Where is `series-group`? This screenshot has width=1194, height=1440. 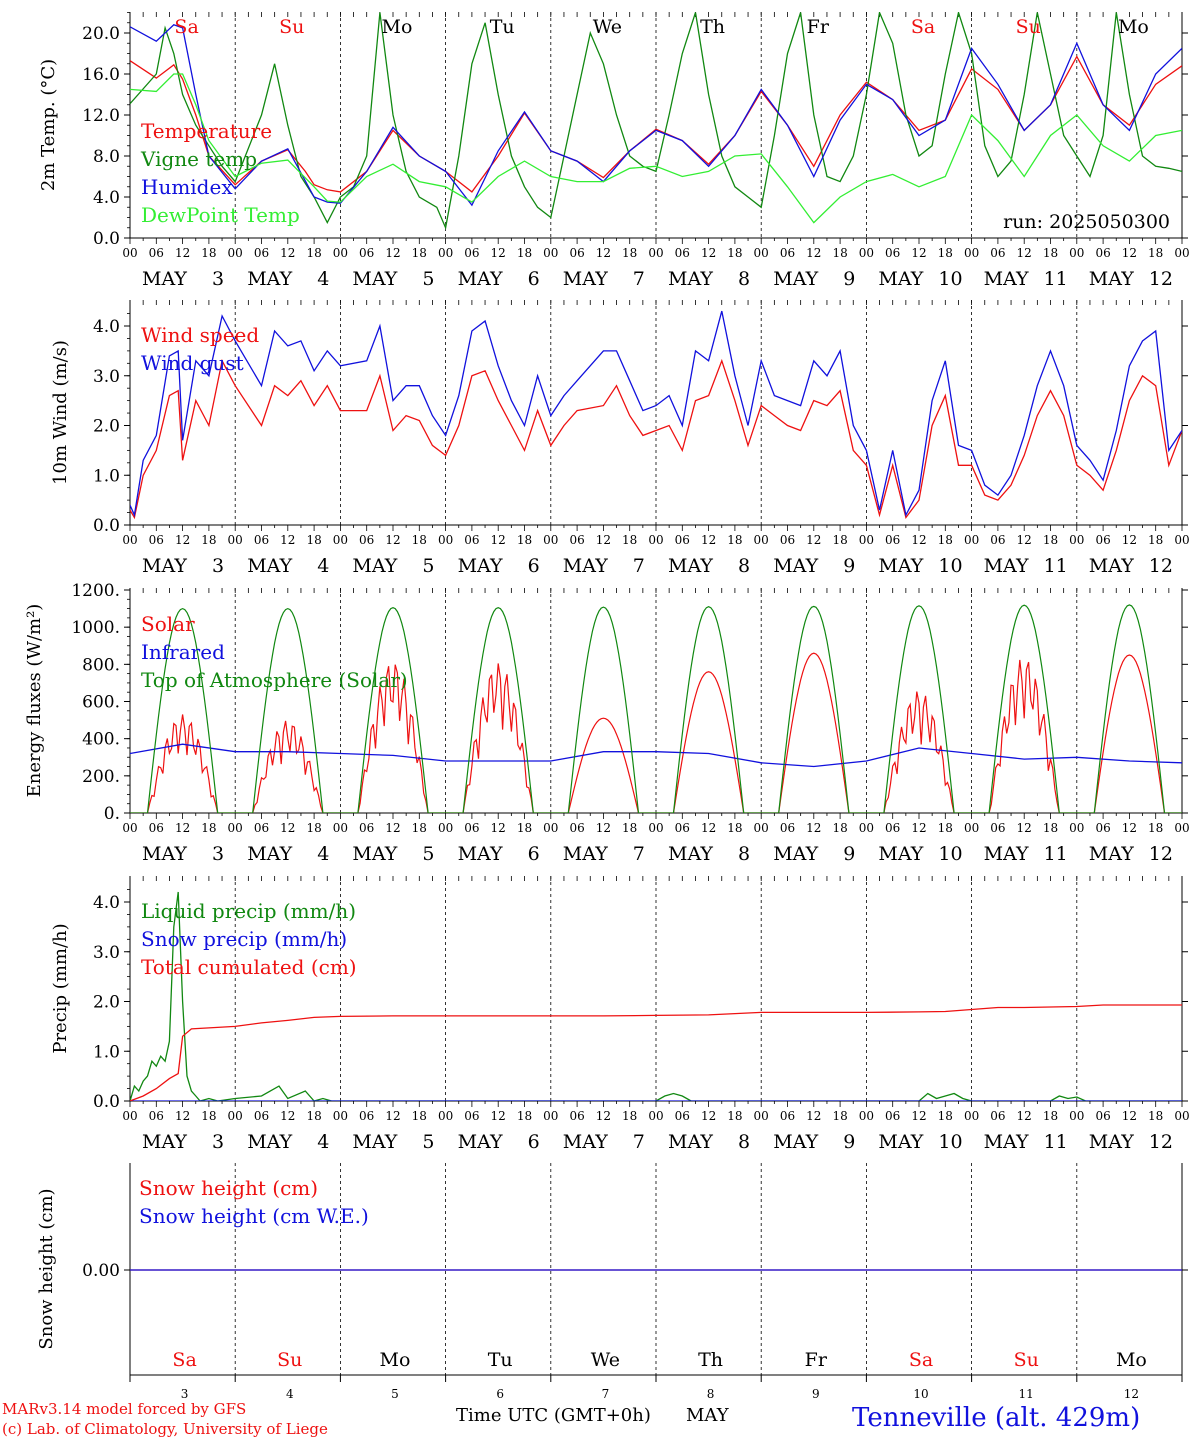 series-group is located at coordinates (656, 708).